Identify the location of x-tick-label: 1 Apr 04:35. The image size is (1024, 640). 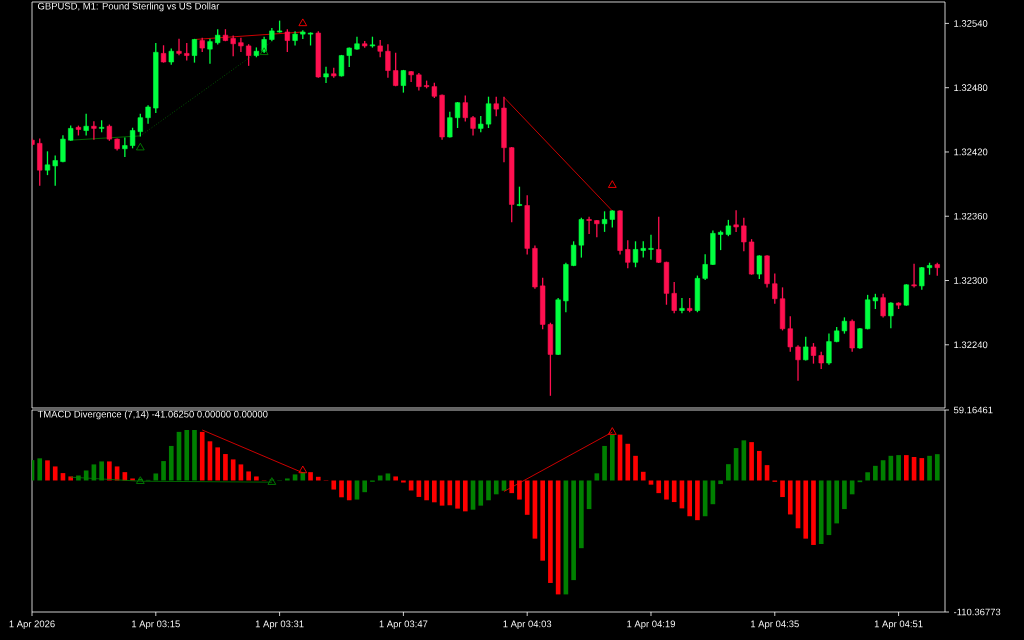
(775, 625).